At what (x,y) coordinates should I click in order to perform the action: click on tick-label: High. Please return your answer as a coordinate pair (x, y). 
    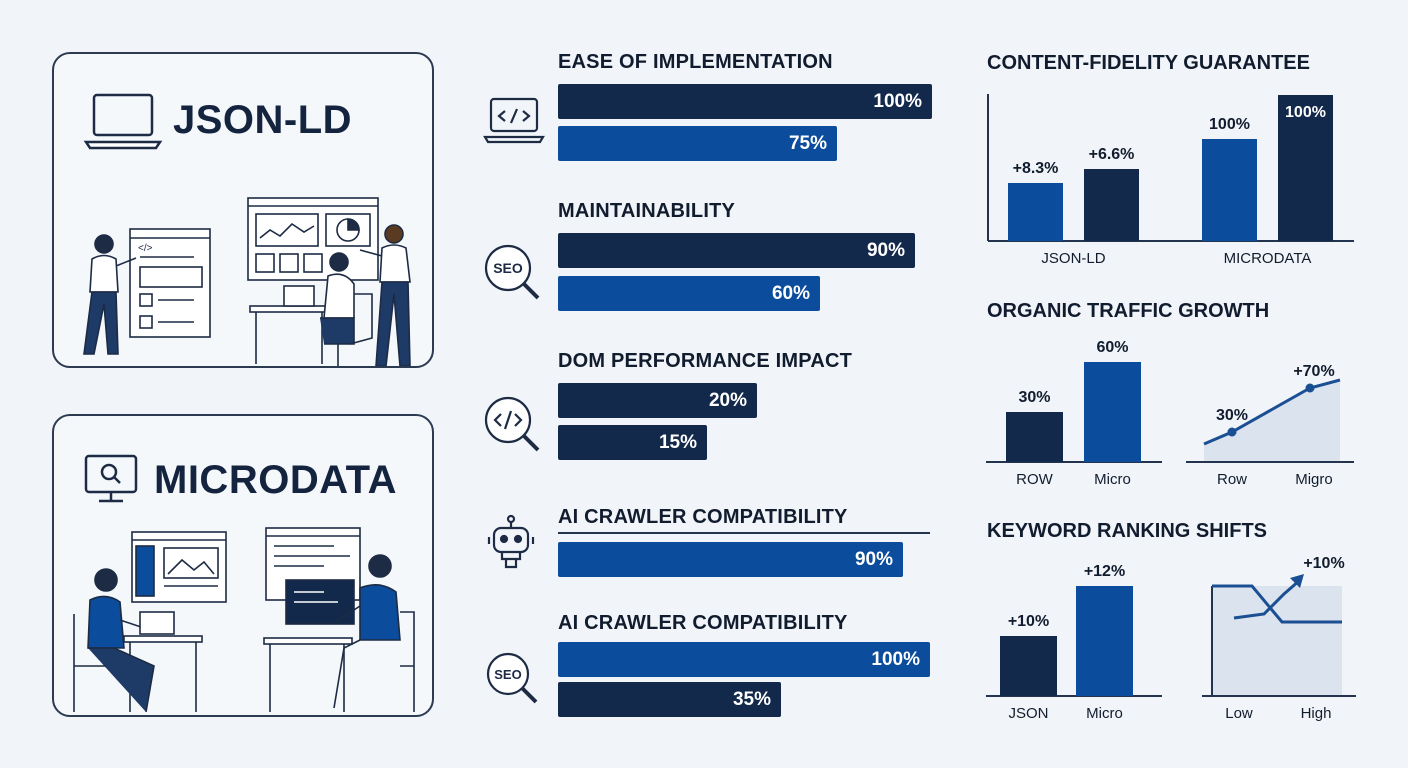
    Looking at the image, I should click on (1316, 713).